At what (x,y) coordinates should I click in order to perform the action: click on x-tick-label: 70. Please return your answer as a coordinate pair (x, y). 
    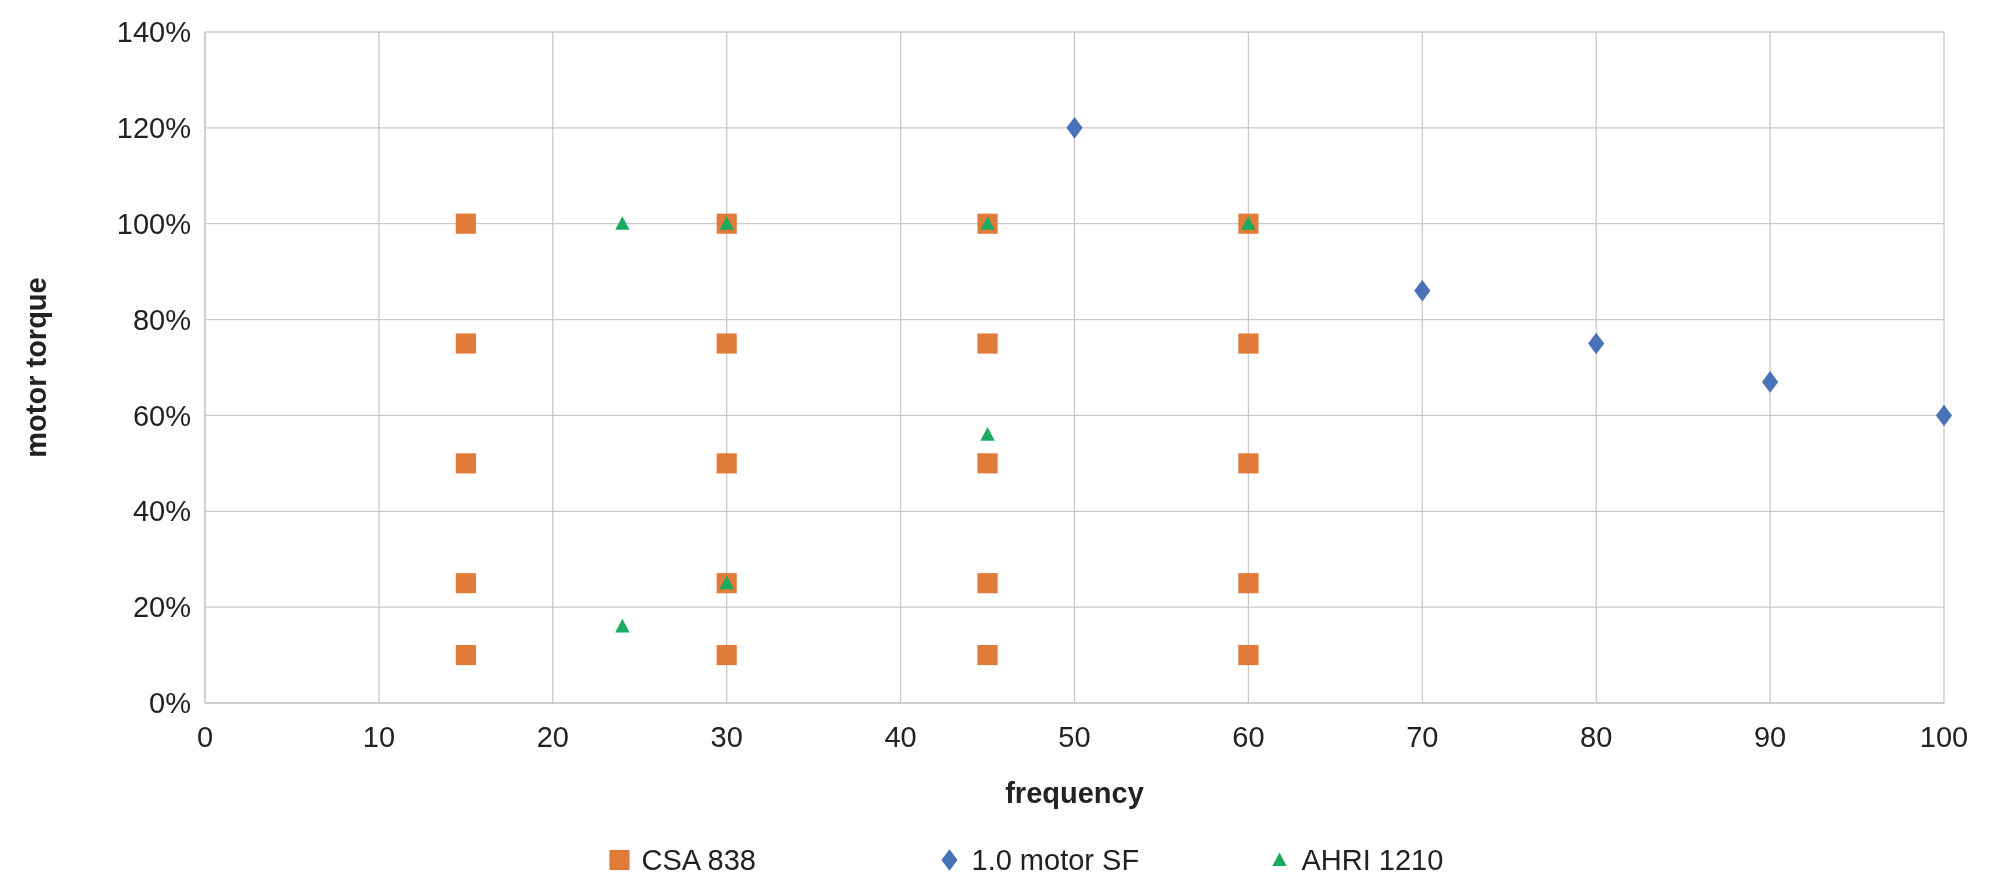
    Looking at the image, I should click on (1422, 737).